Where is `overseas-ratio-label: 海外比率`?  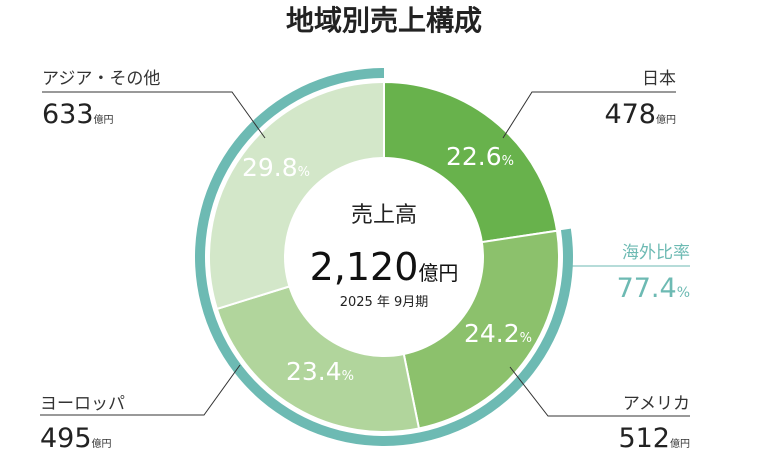
overseas-ratio-label: 海外比率 is located at coordinates (656, 253).